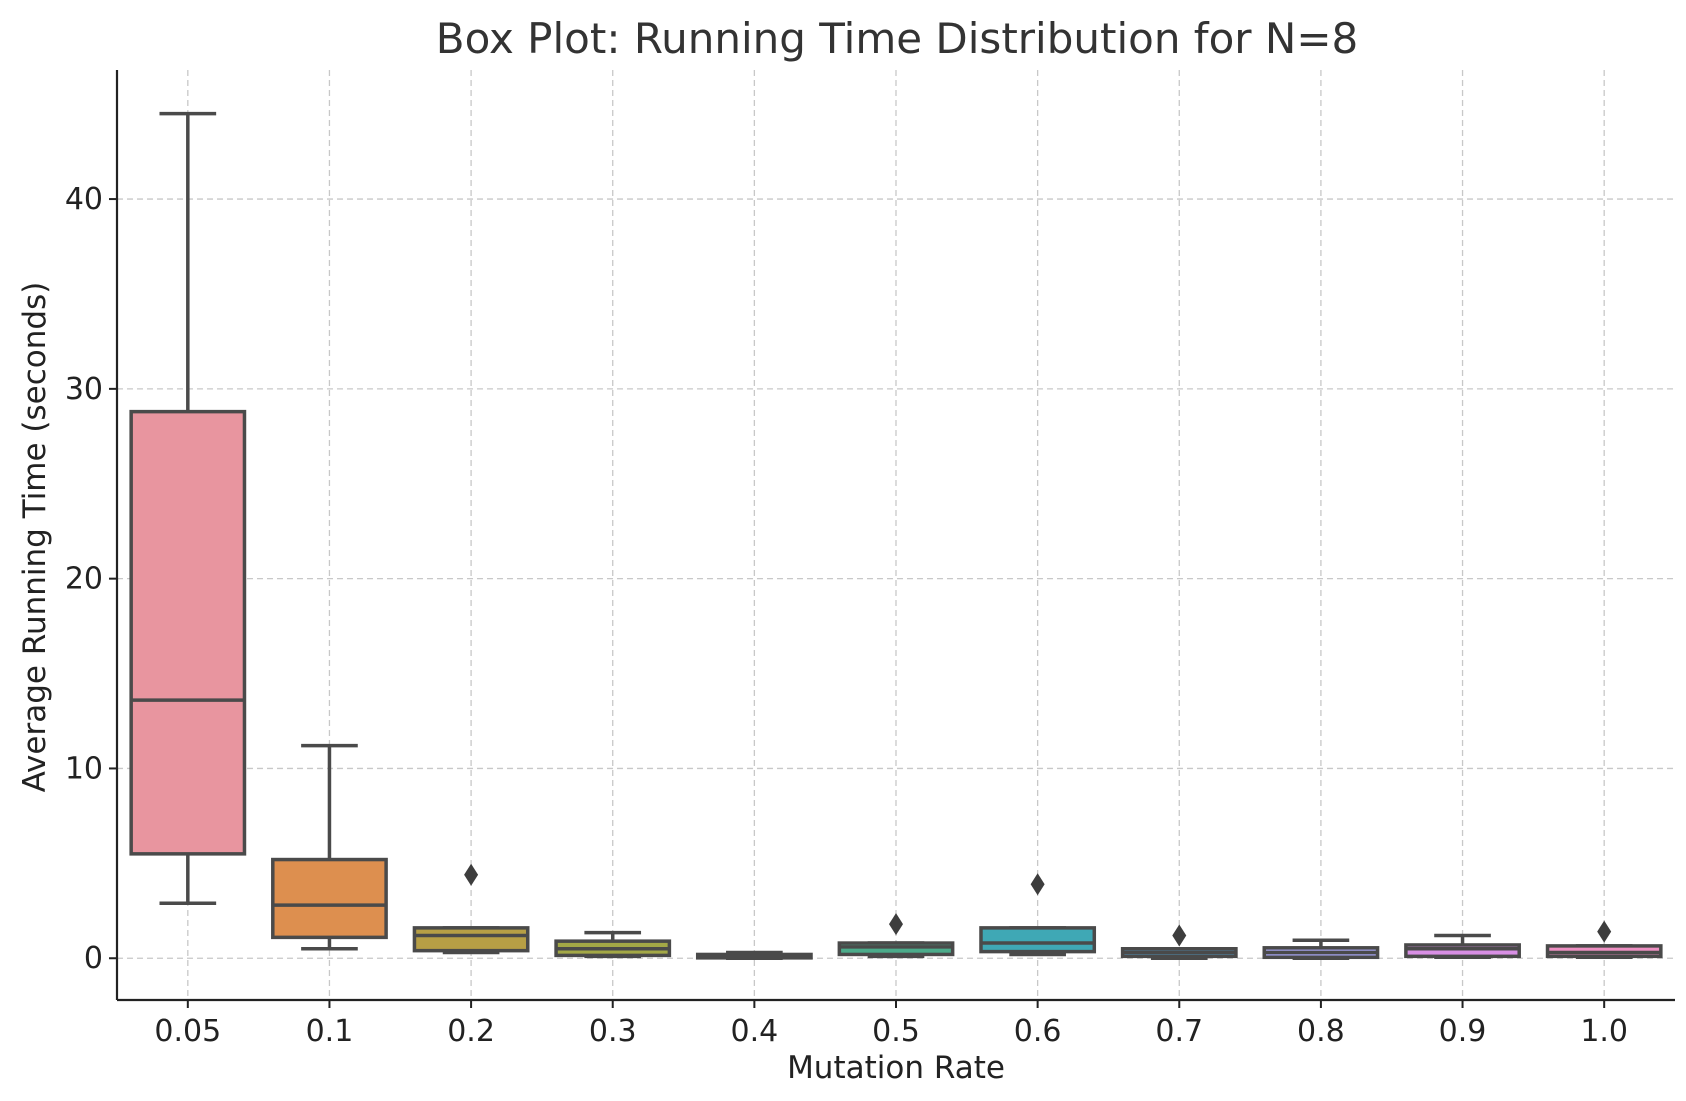 This screenshot has height=1101, width=1686. What do you see at coordinates (1321, 1031) in the screenshot?
I see `x-tick-label: 0.8` at bounding box center [1321, 1031].